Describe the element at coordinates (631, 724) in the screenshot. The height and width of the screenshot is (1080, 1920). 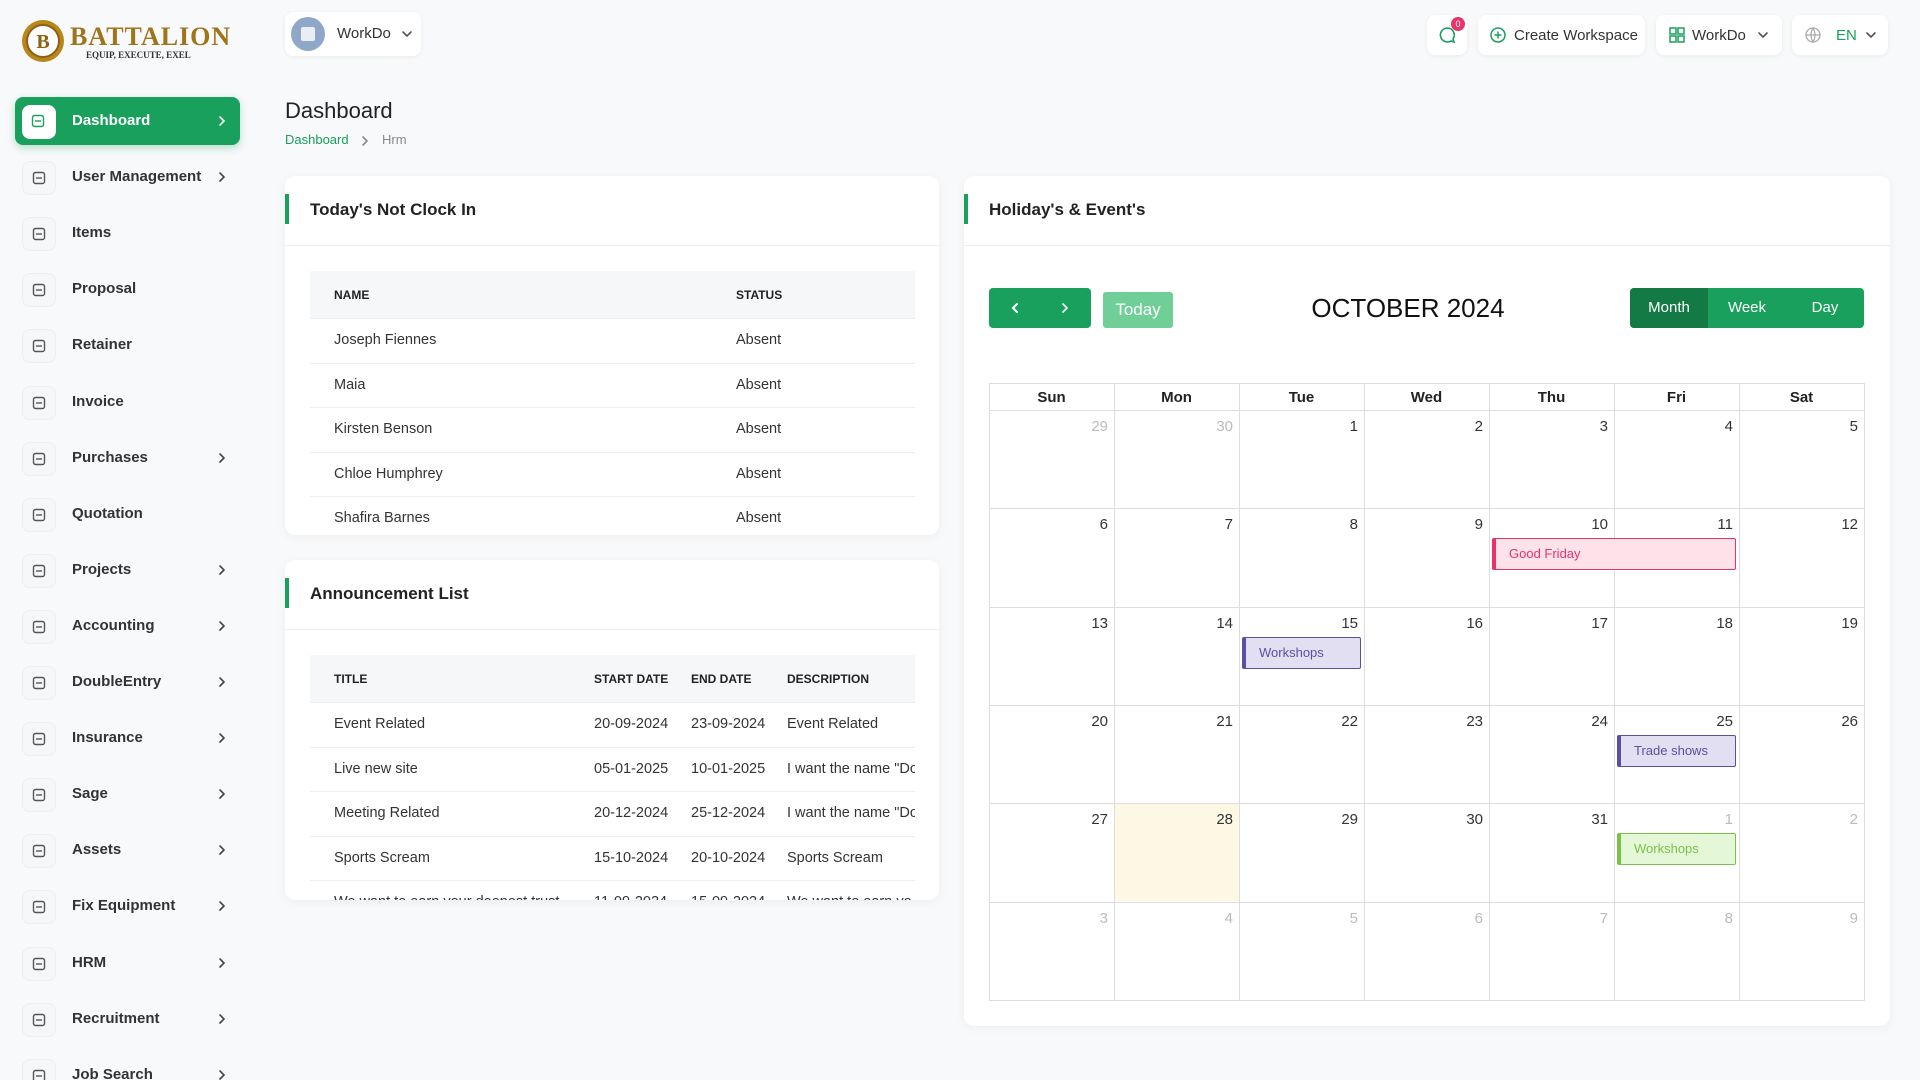
I see `table-cell: 20-09-2024` at that location.